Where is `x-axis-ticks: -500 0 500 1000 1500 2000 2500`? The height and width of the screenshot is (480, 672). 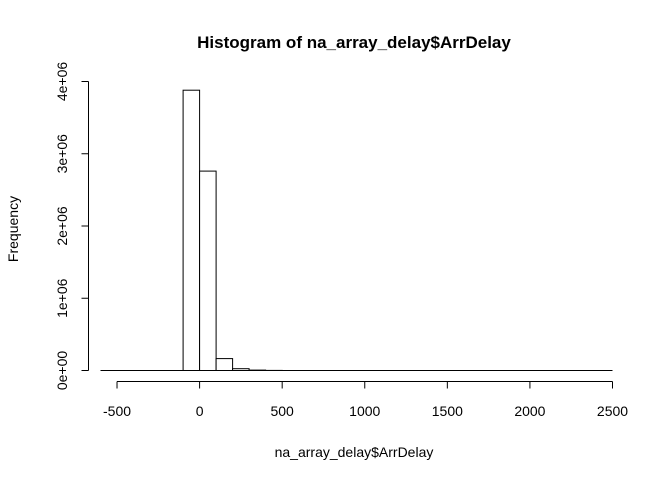 x-axis-ticks: -500 0 500 1000 1500 2000 2500 is located at coordinates (365, 400).